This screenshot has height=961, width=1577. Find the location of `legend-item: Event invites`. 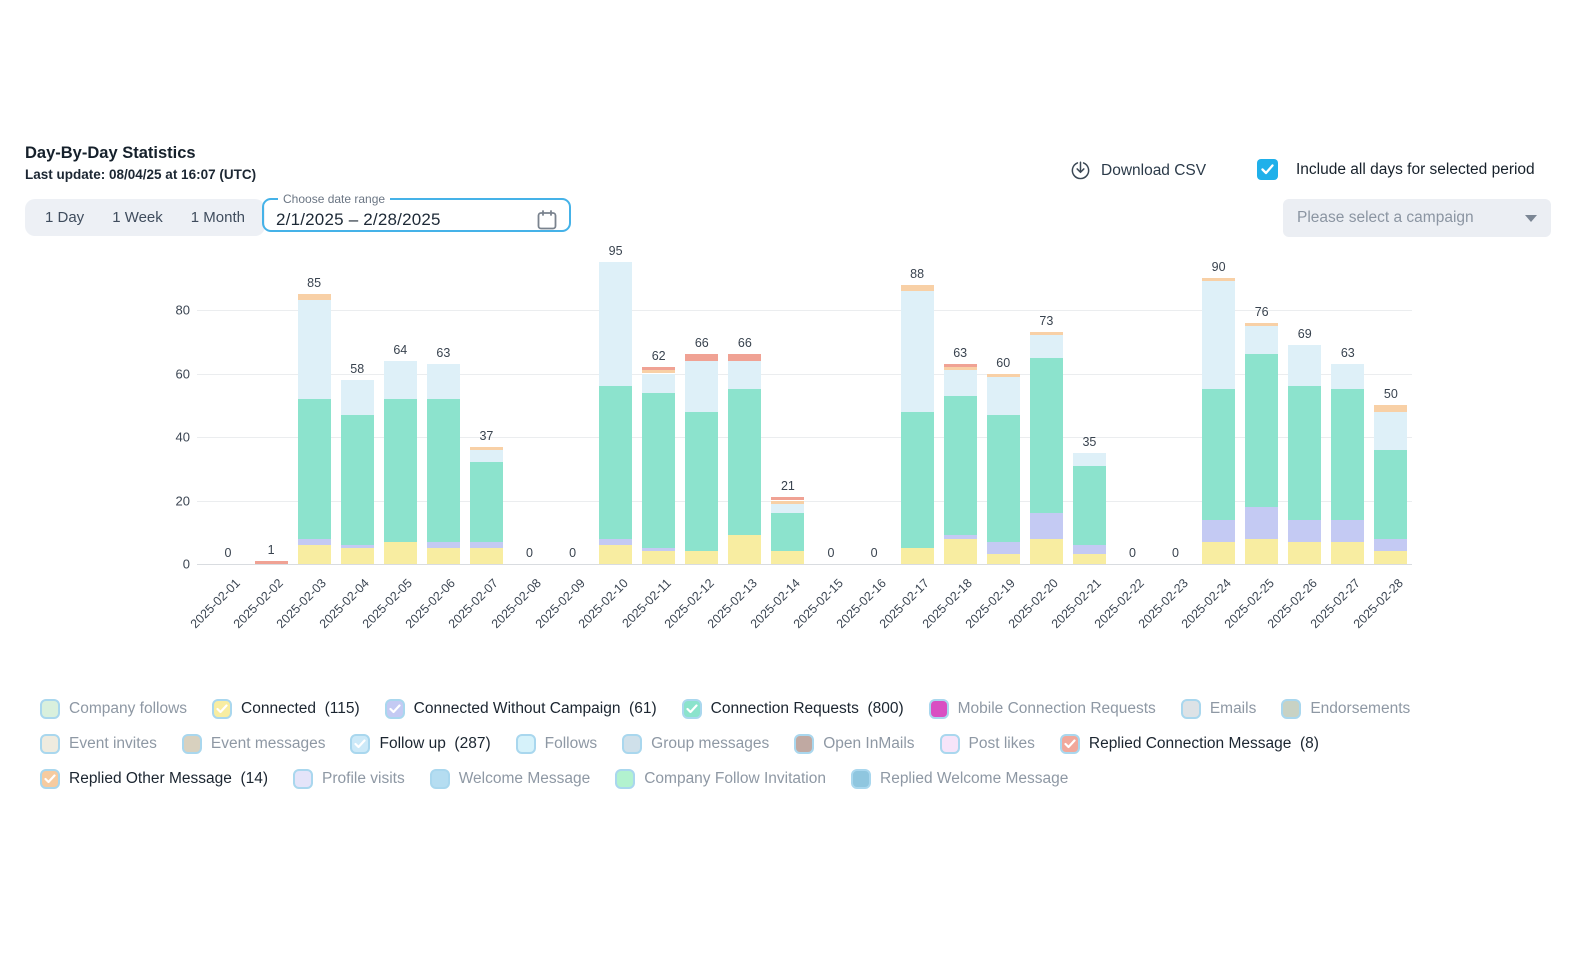

legend-item: Event invites is located at coordinates (98, 744).